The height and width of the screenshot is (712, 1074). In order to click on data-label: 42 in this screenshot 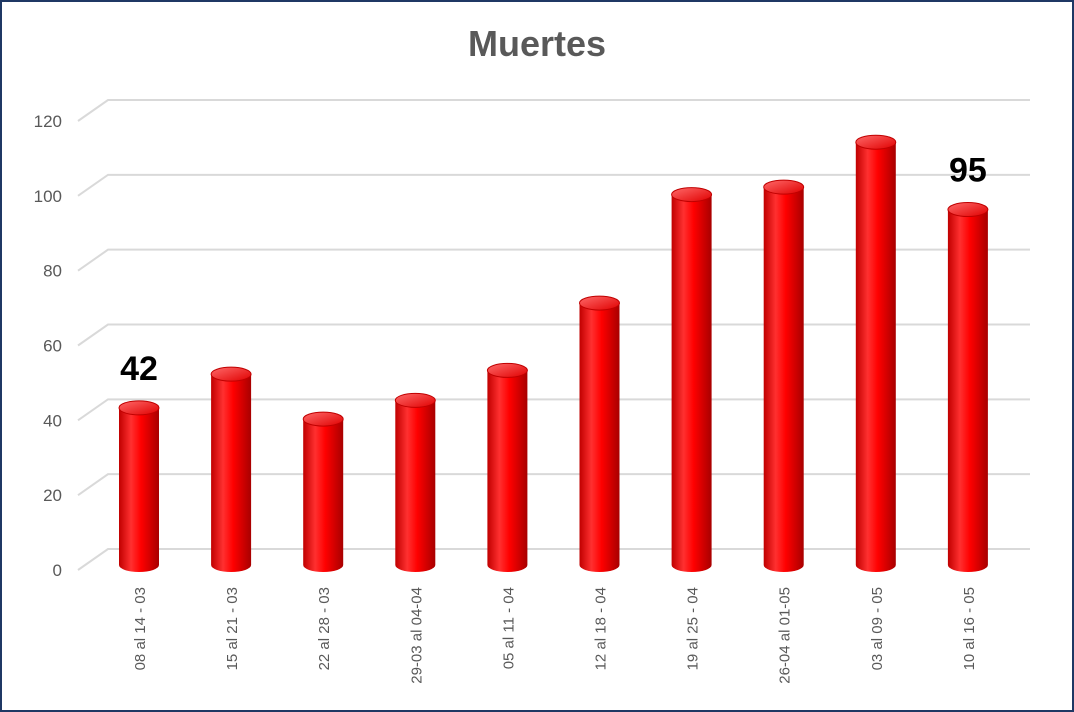, I will do `click(139, 369)`.